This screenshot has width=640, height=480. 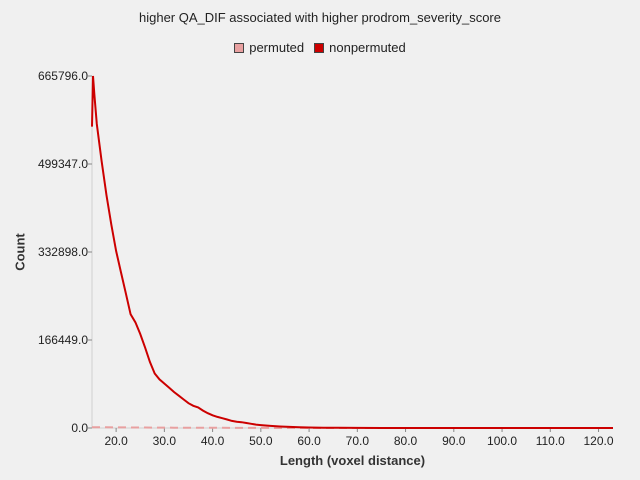 What do you see at coordinates (20, 252) in the screenshot?
I see `y-axis-label: Count` at bounding box center [20, 252].